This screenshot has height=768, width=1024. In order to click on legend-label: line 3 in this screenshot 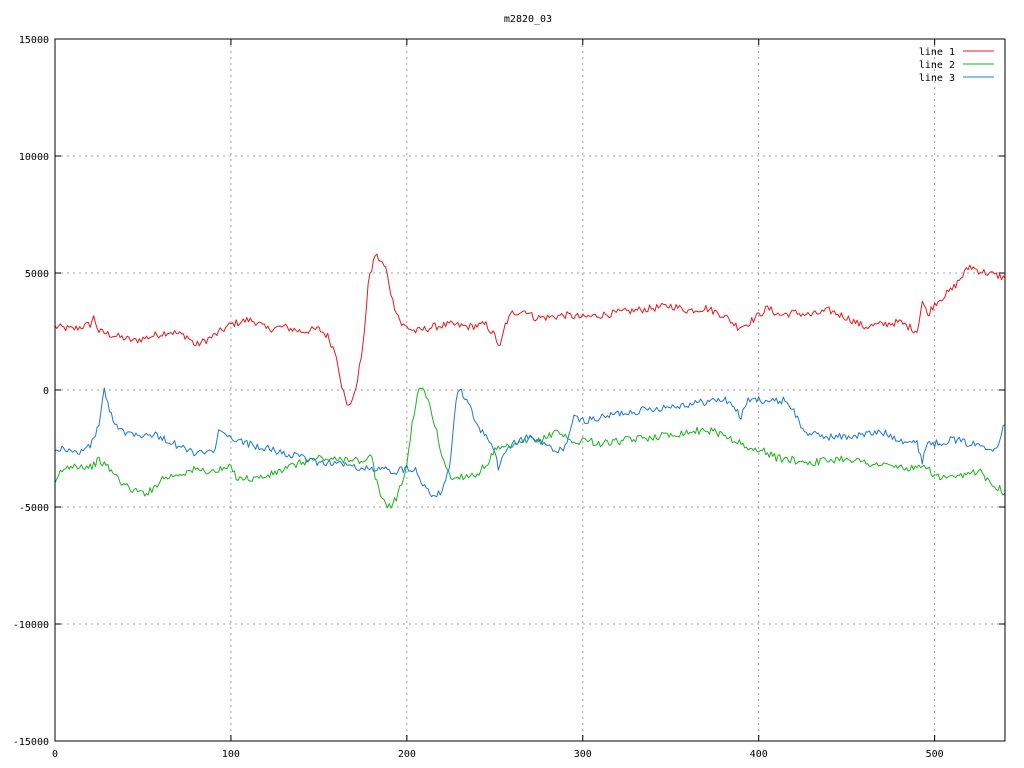, I will do `click(937, 78)`.